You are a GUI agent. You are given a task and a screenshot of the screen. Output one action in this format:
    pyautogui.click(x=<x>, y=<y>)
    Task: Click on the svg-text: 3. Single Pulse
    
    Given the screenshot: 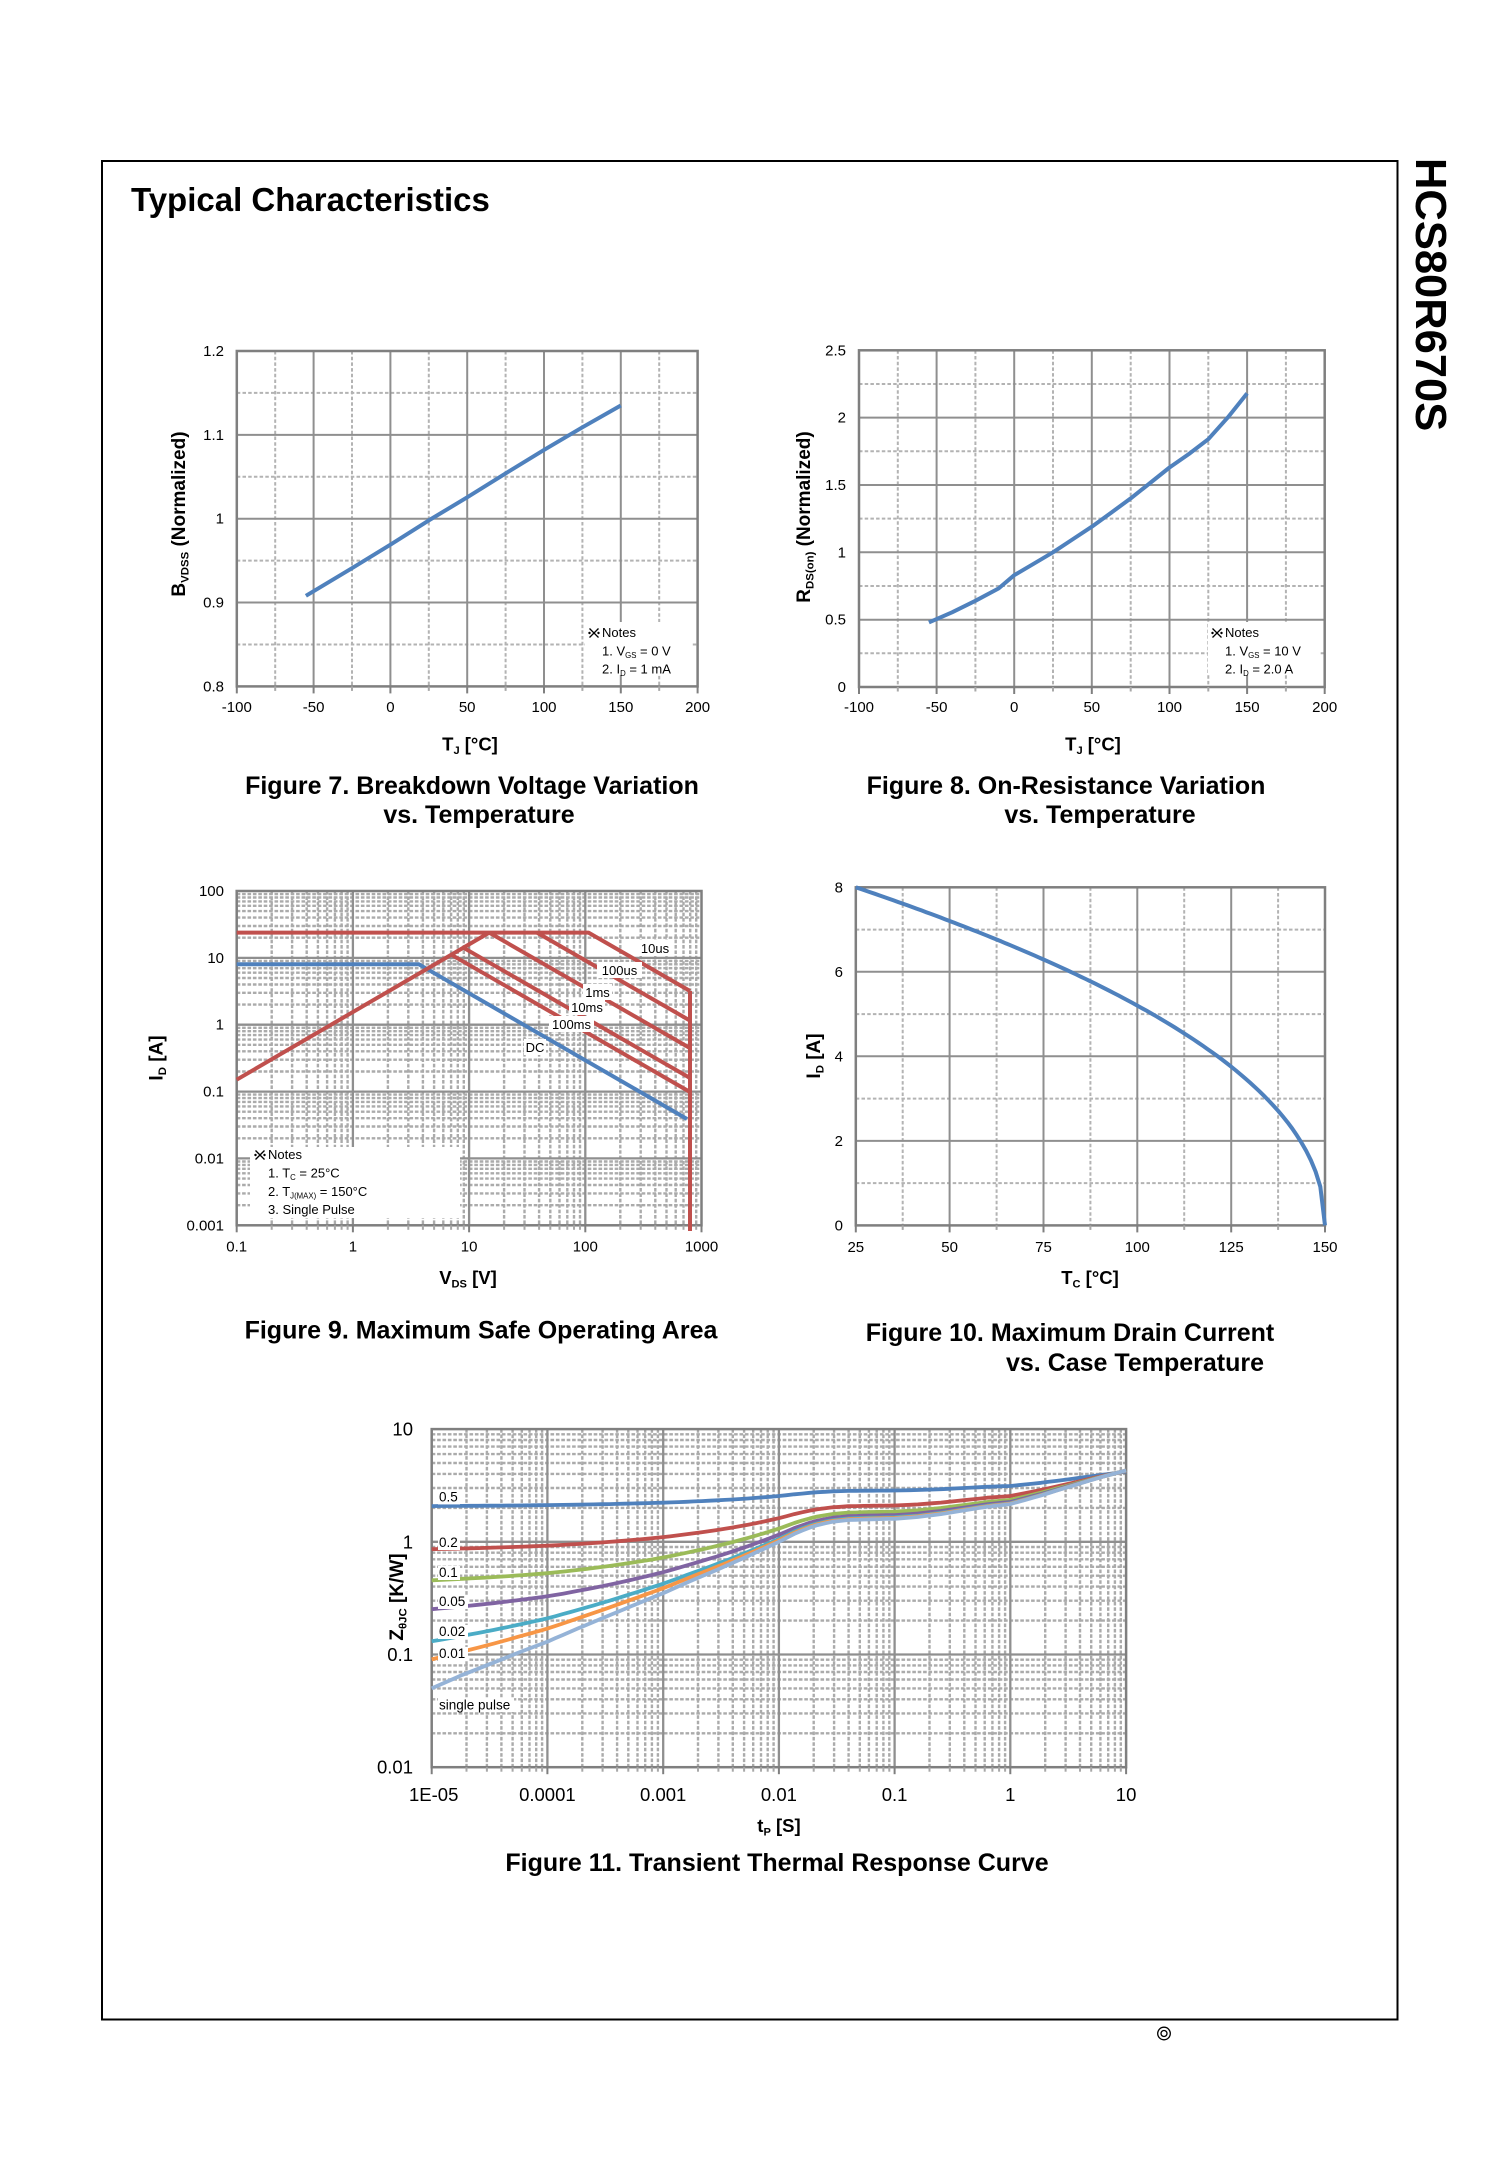 What is the action you would take?
    pyautogui.click(x=311, y=1209)
    